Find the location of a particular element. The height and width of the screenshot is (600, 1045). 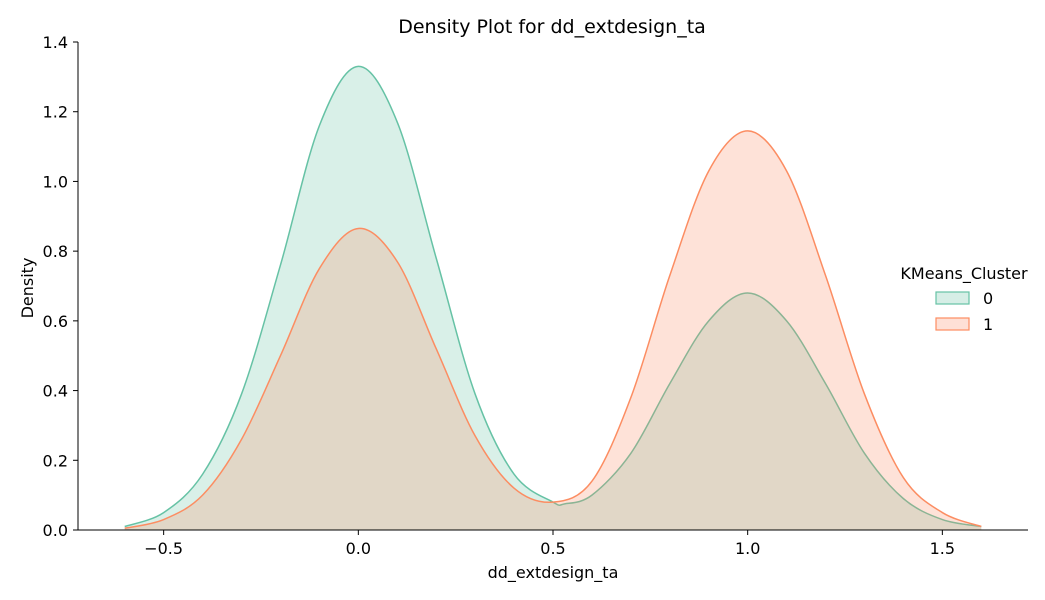

legend-label-0: 0 is located at coordinates (988, 298).